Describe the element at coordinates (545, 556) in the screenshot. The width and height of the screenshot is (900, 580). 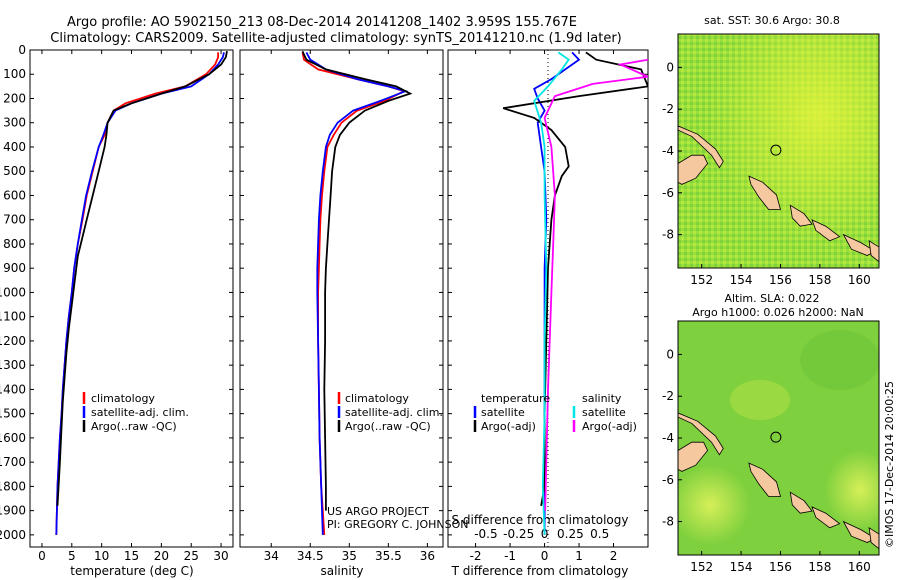
I see `x-tick-label: 0` at that location.